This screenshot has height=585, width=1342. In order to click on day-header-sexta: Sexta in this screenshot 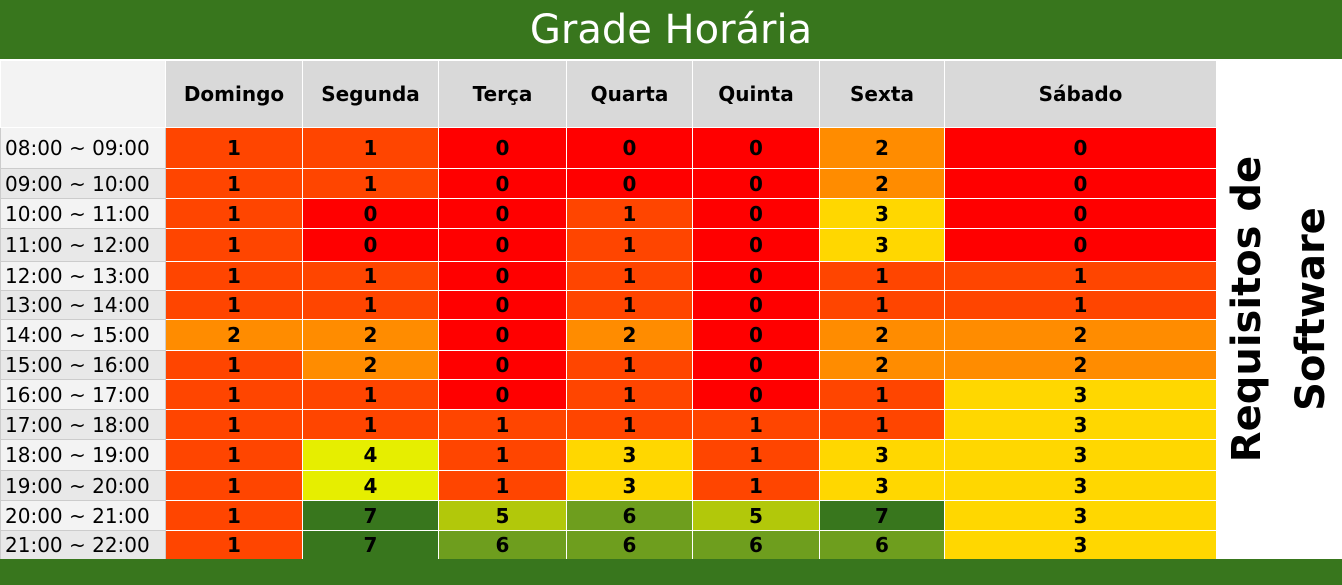, I will do `click(882, 94)`.